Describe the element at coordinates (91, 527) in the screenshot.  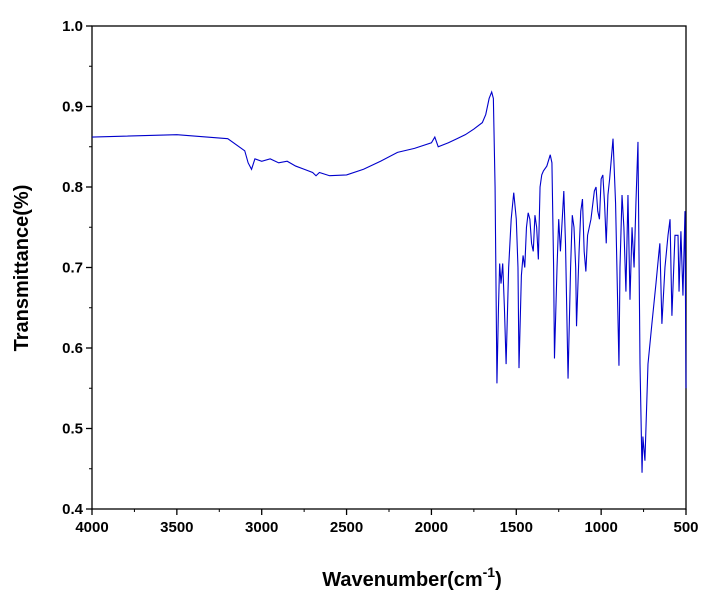
I see `x-tick-label: 4000` at that location.